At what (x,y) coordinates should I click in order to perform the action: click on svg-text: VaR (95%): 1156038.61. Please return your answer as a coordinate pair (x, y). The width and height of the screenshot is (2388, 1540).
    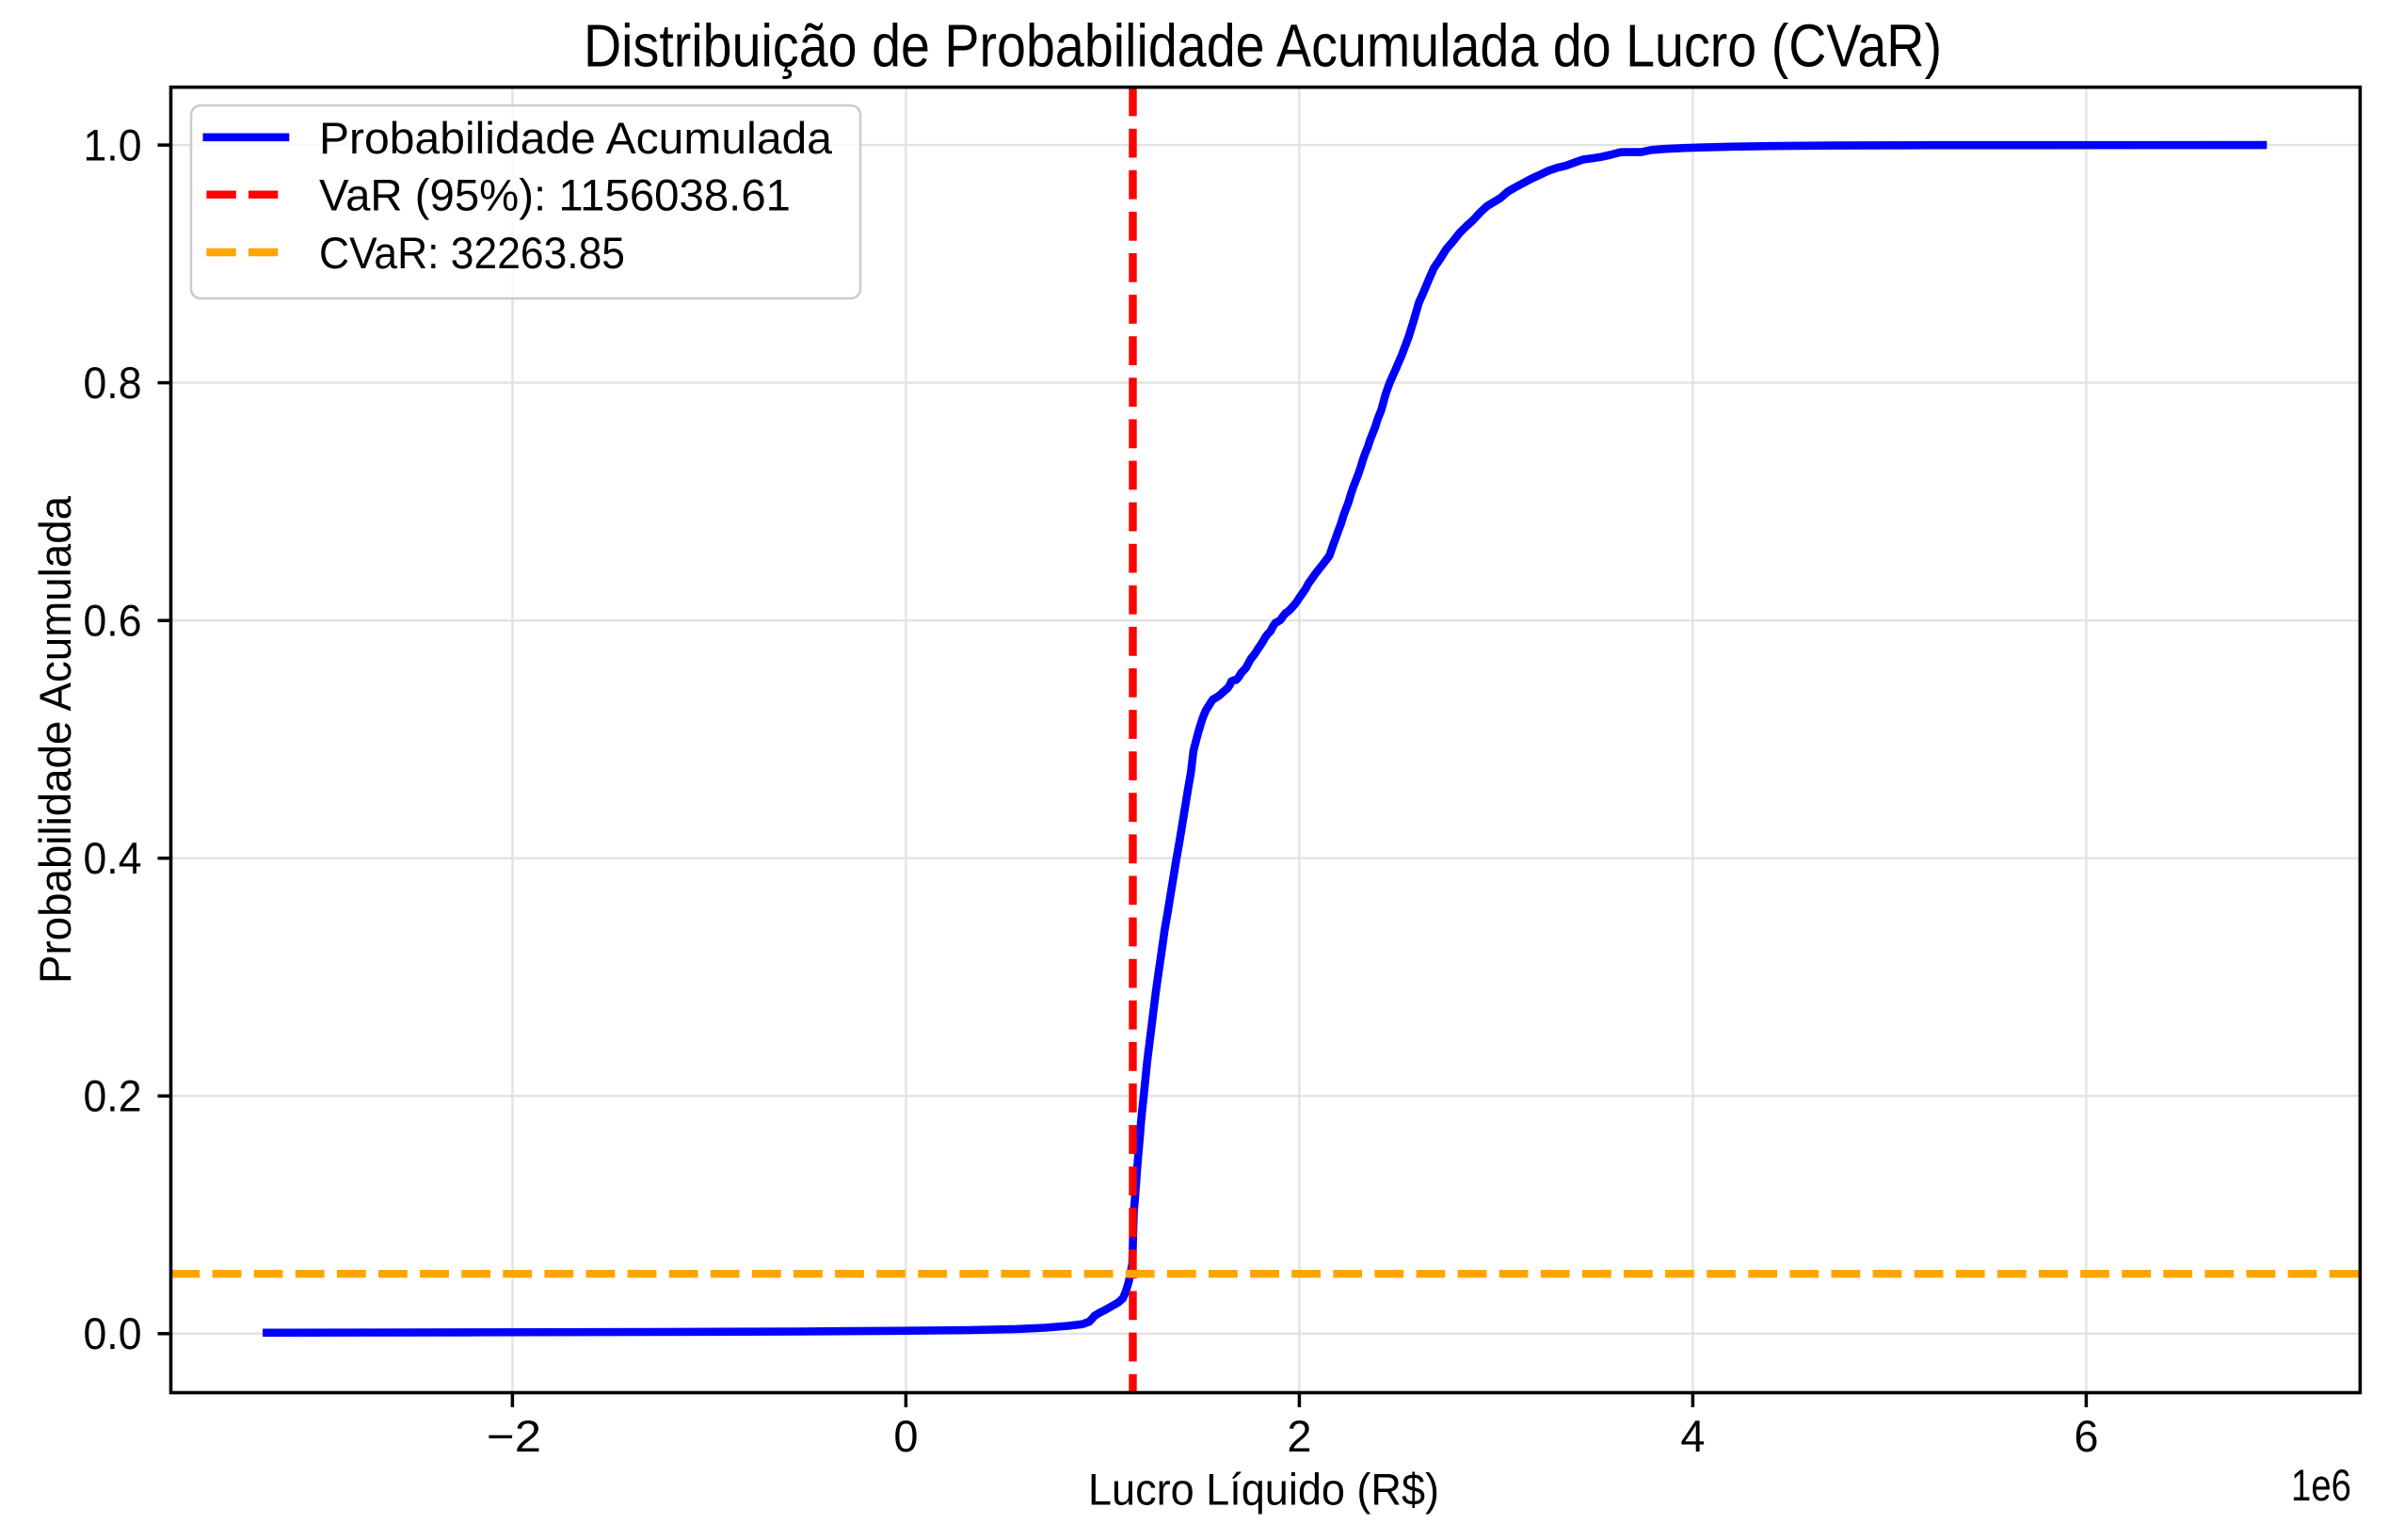
    Looking at the image, I should click on (555, 195).